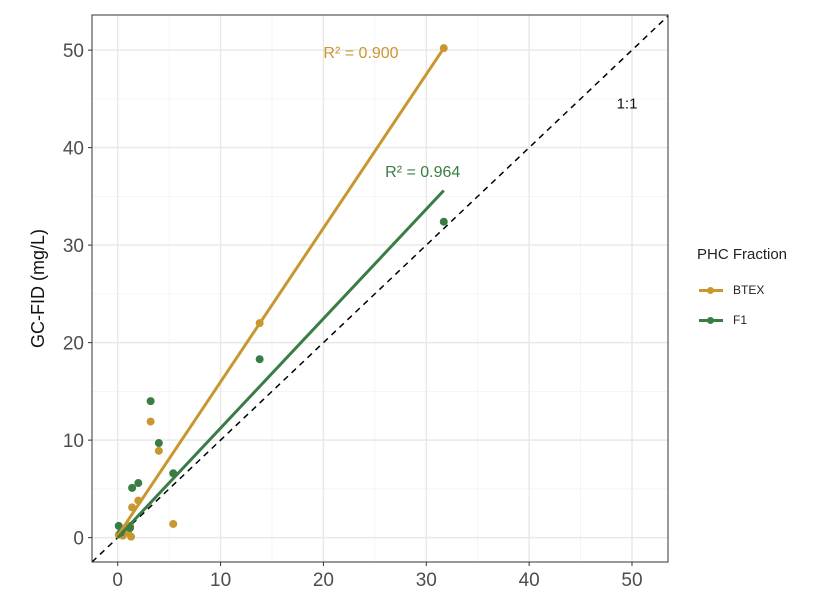 The width and height of the screenshot is (825, 599). I want to click on legend-label-f1: F1, so click(740, 320).